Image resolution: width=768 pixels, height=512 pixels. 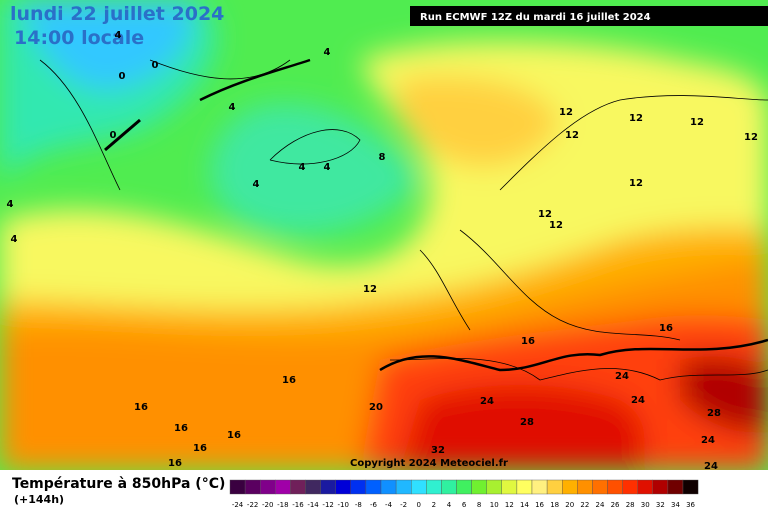 I want to click on color-tick-label: -12, so click(x=327, y=505).